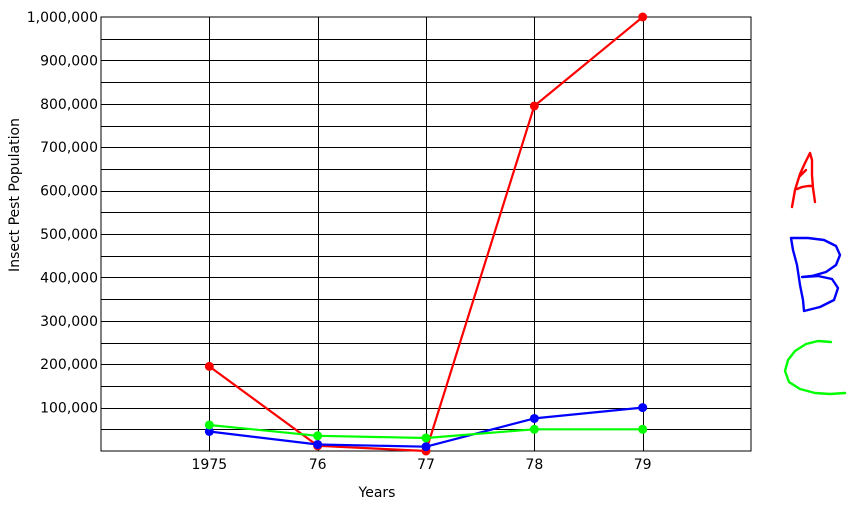 The height and width of the screenshot is (508, 847). Describe the element at coordinates (69, 278) in the screenshot. I see `y-tick-label: 400,000` at that location.